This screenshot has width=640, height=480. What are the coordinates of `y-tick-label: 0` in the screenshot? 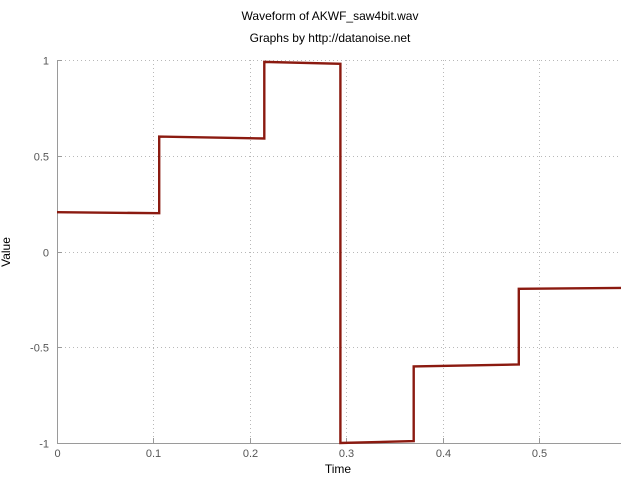 It's located at (46, 254).